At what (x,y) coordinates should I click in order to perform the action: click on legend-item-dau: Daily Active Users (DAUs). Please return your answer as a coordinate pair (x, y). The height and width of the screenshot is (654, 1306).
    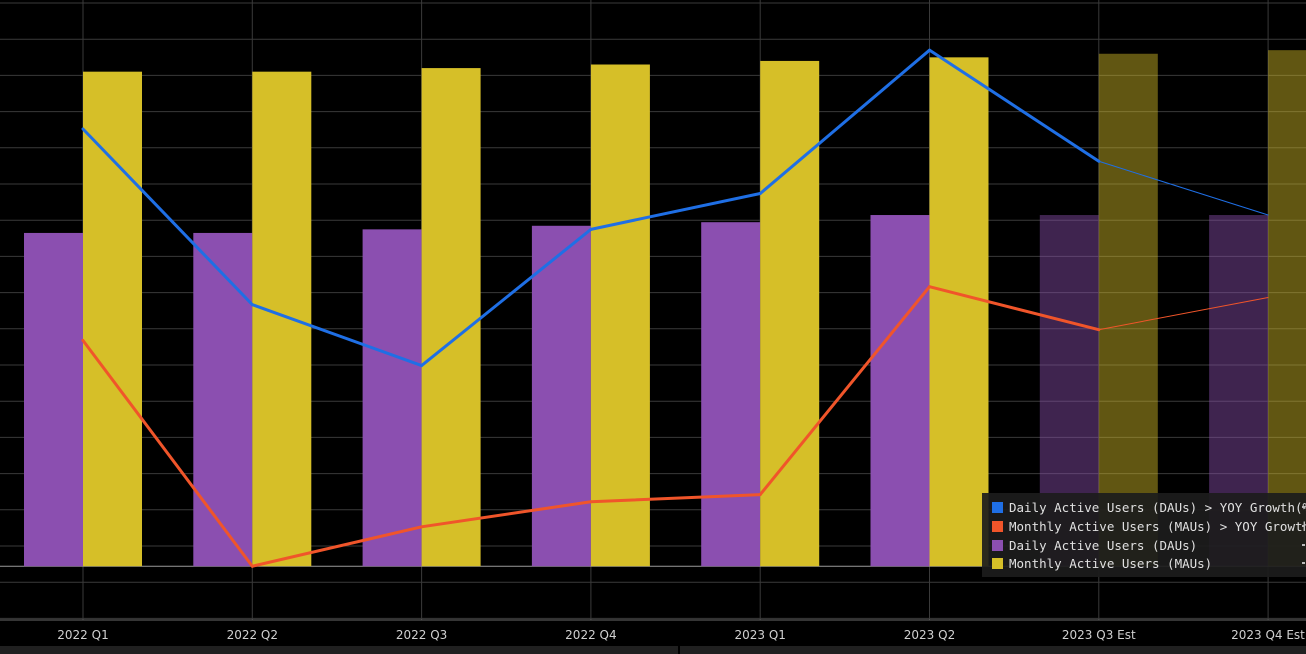
    Looking at the image, I should click on (1094, 545).